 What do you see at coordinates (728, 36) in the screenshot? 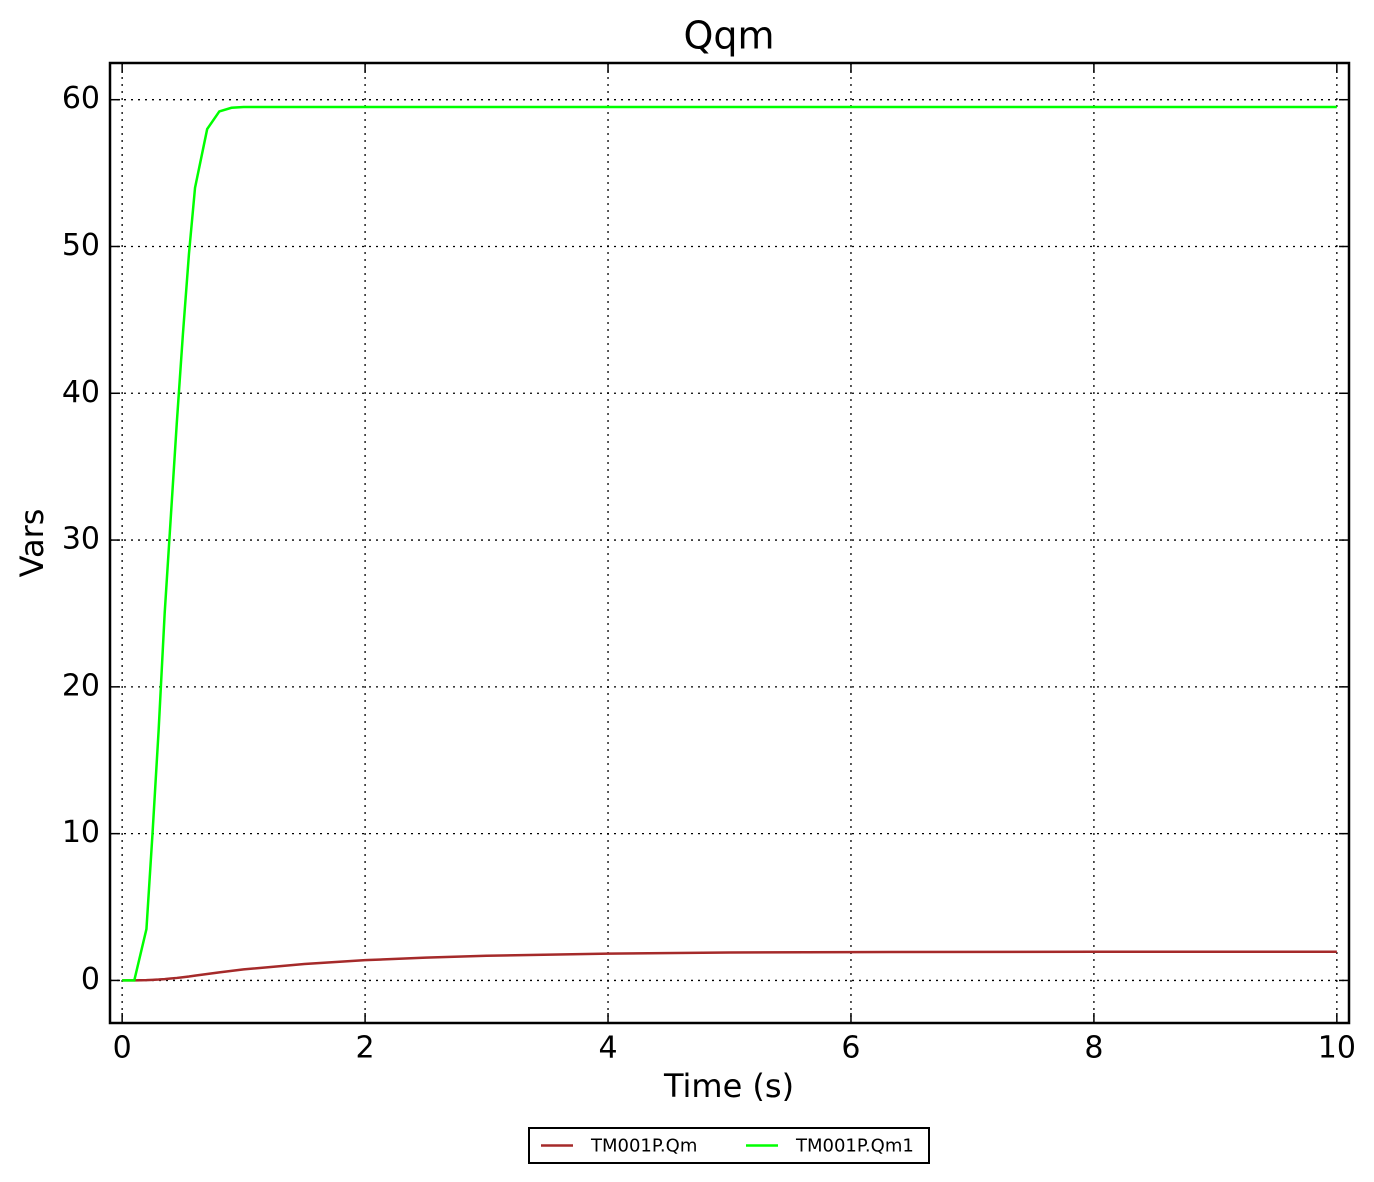
I see `chart-title: Qqm` at bounding box center [728, 36].